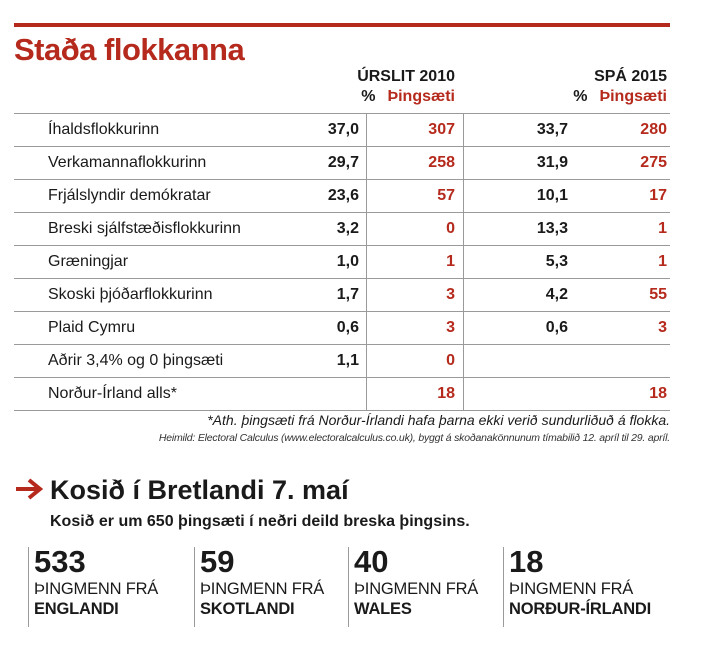 This screenshot has width=713, height=663. Describe the element at coordinates (347, 327) in the screenshot. I see `pct-2010: 0,6` at that location.